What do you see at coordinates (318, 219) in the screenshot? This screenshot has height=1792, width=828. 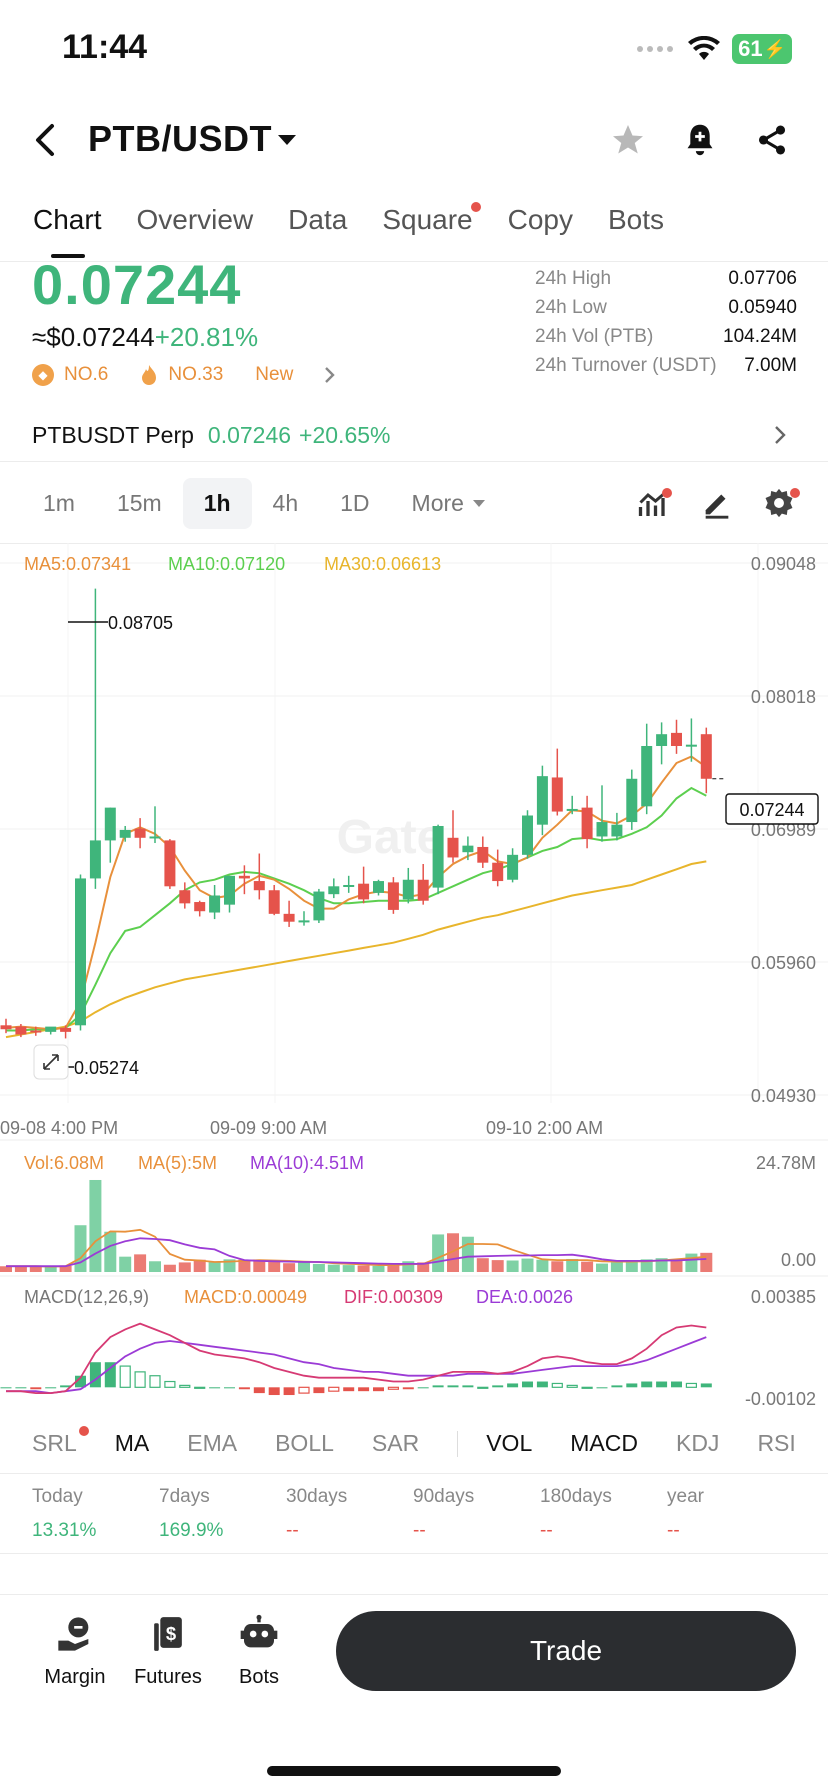 I see `tab-data: Data` at bounding box center [318, 219].